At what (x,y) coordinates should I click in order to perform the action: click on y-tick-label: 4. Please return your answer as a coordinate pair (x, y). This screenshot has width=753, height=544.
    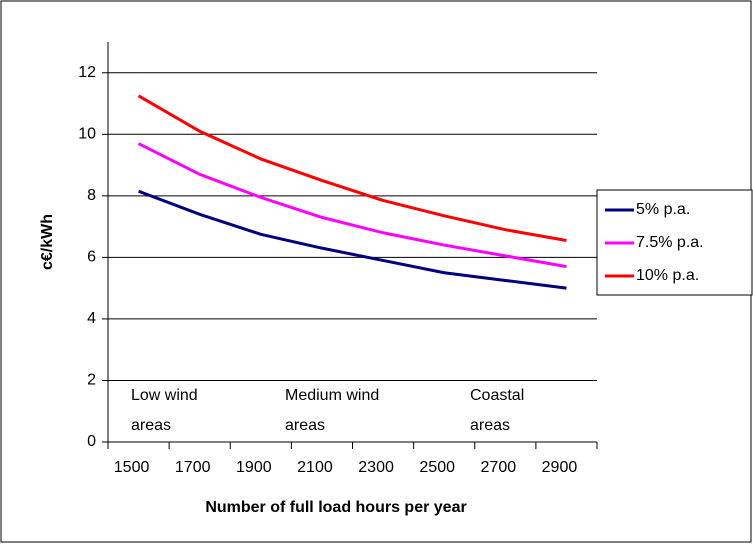
    Looking at the image, I should click on (91, 318).